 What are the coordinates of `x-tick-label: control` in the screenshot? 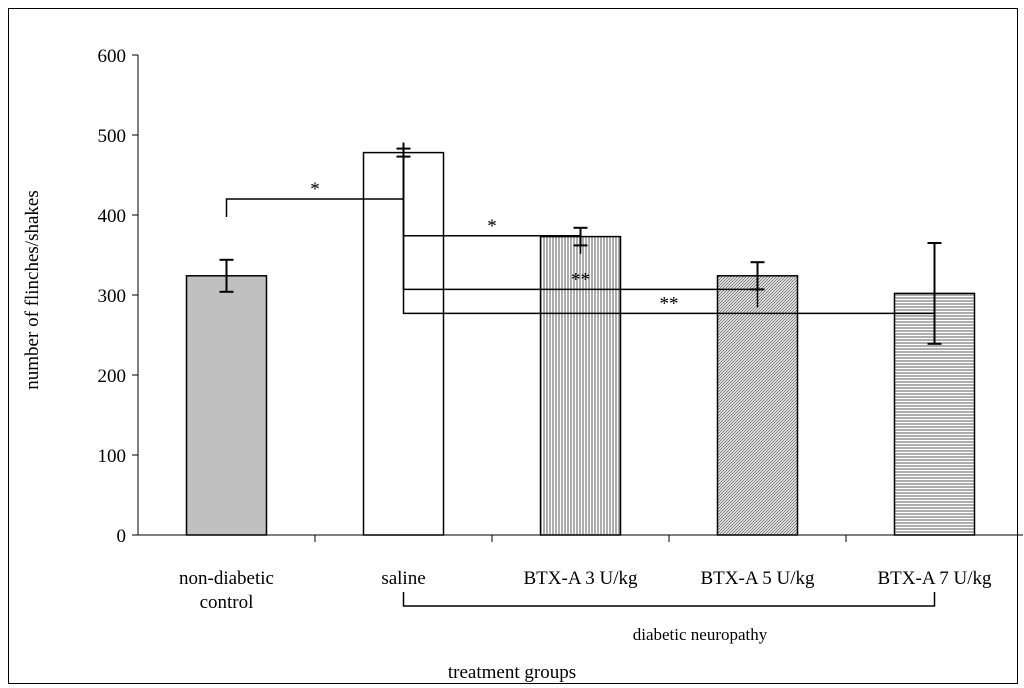 It's located at (227, 602).